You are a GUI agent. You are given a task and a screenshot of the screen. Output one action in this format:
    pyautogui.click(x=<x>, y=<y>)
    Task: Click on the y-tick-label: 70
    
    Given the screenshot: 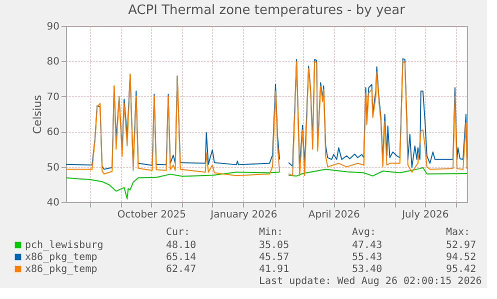 What is the action you would take?
    pyautogui.click(x=53, y=97)
    